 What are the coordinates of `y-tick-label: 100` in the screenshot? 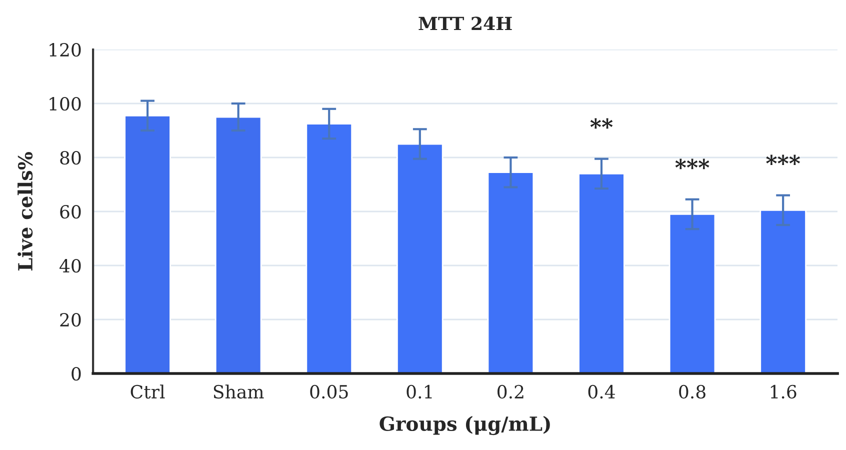 It's located at (65, 103).